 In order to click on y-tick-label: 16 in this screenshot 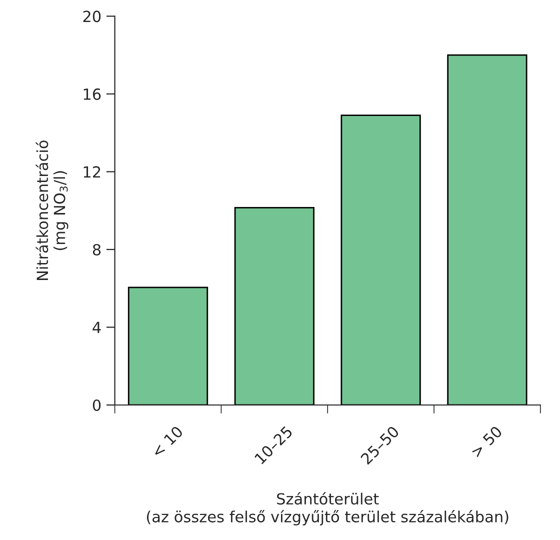, I will do `click(92, 94)`.